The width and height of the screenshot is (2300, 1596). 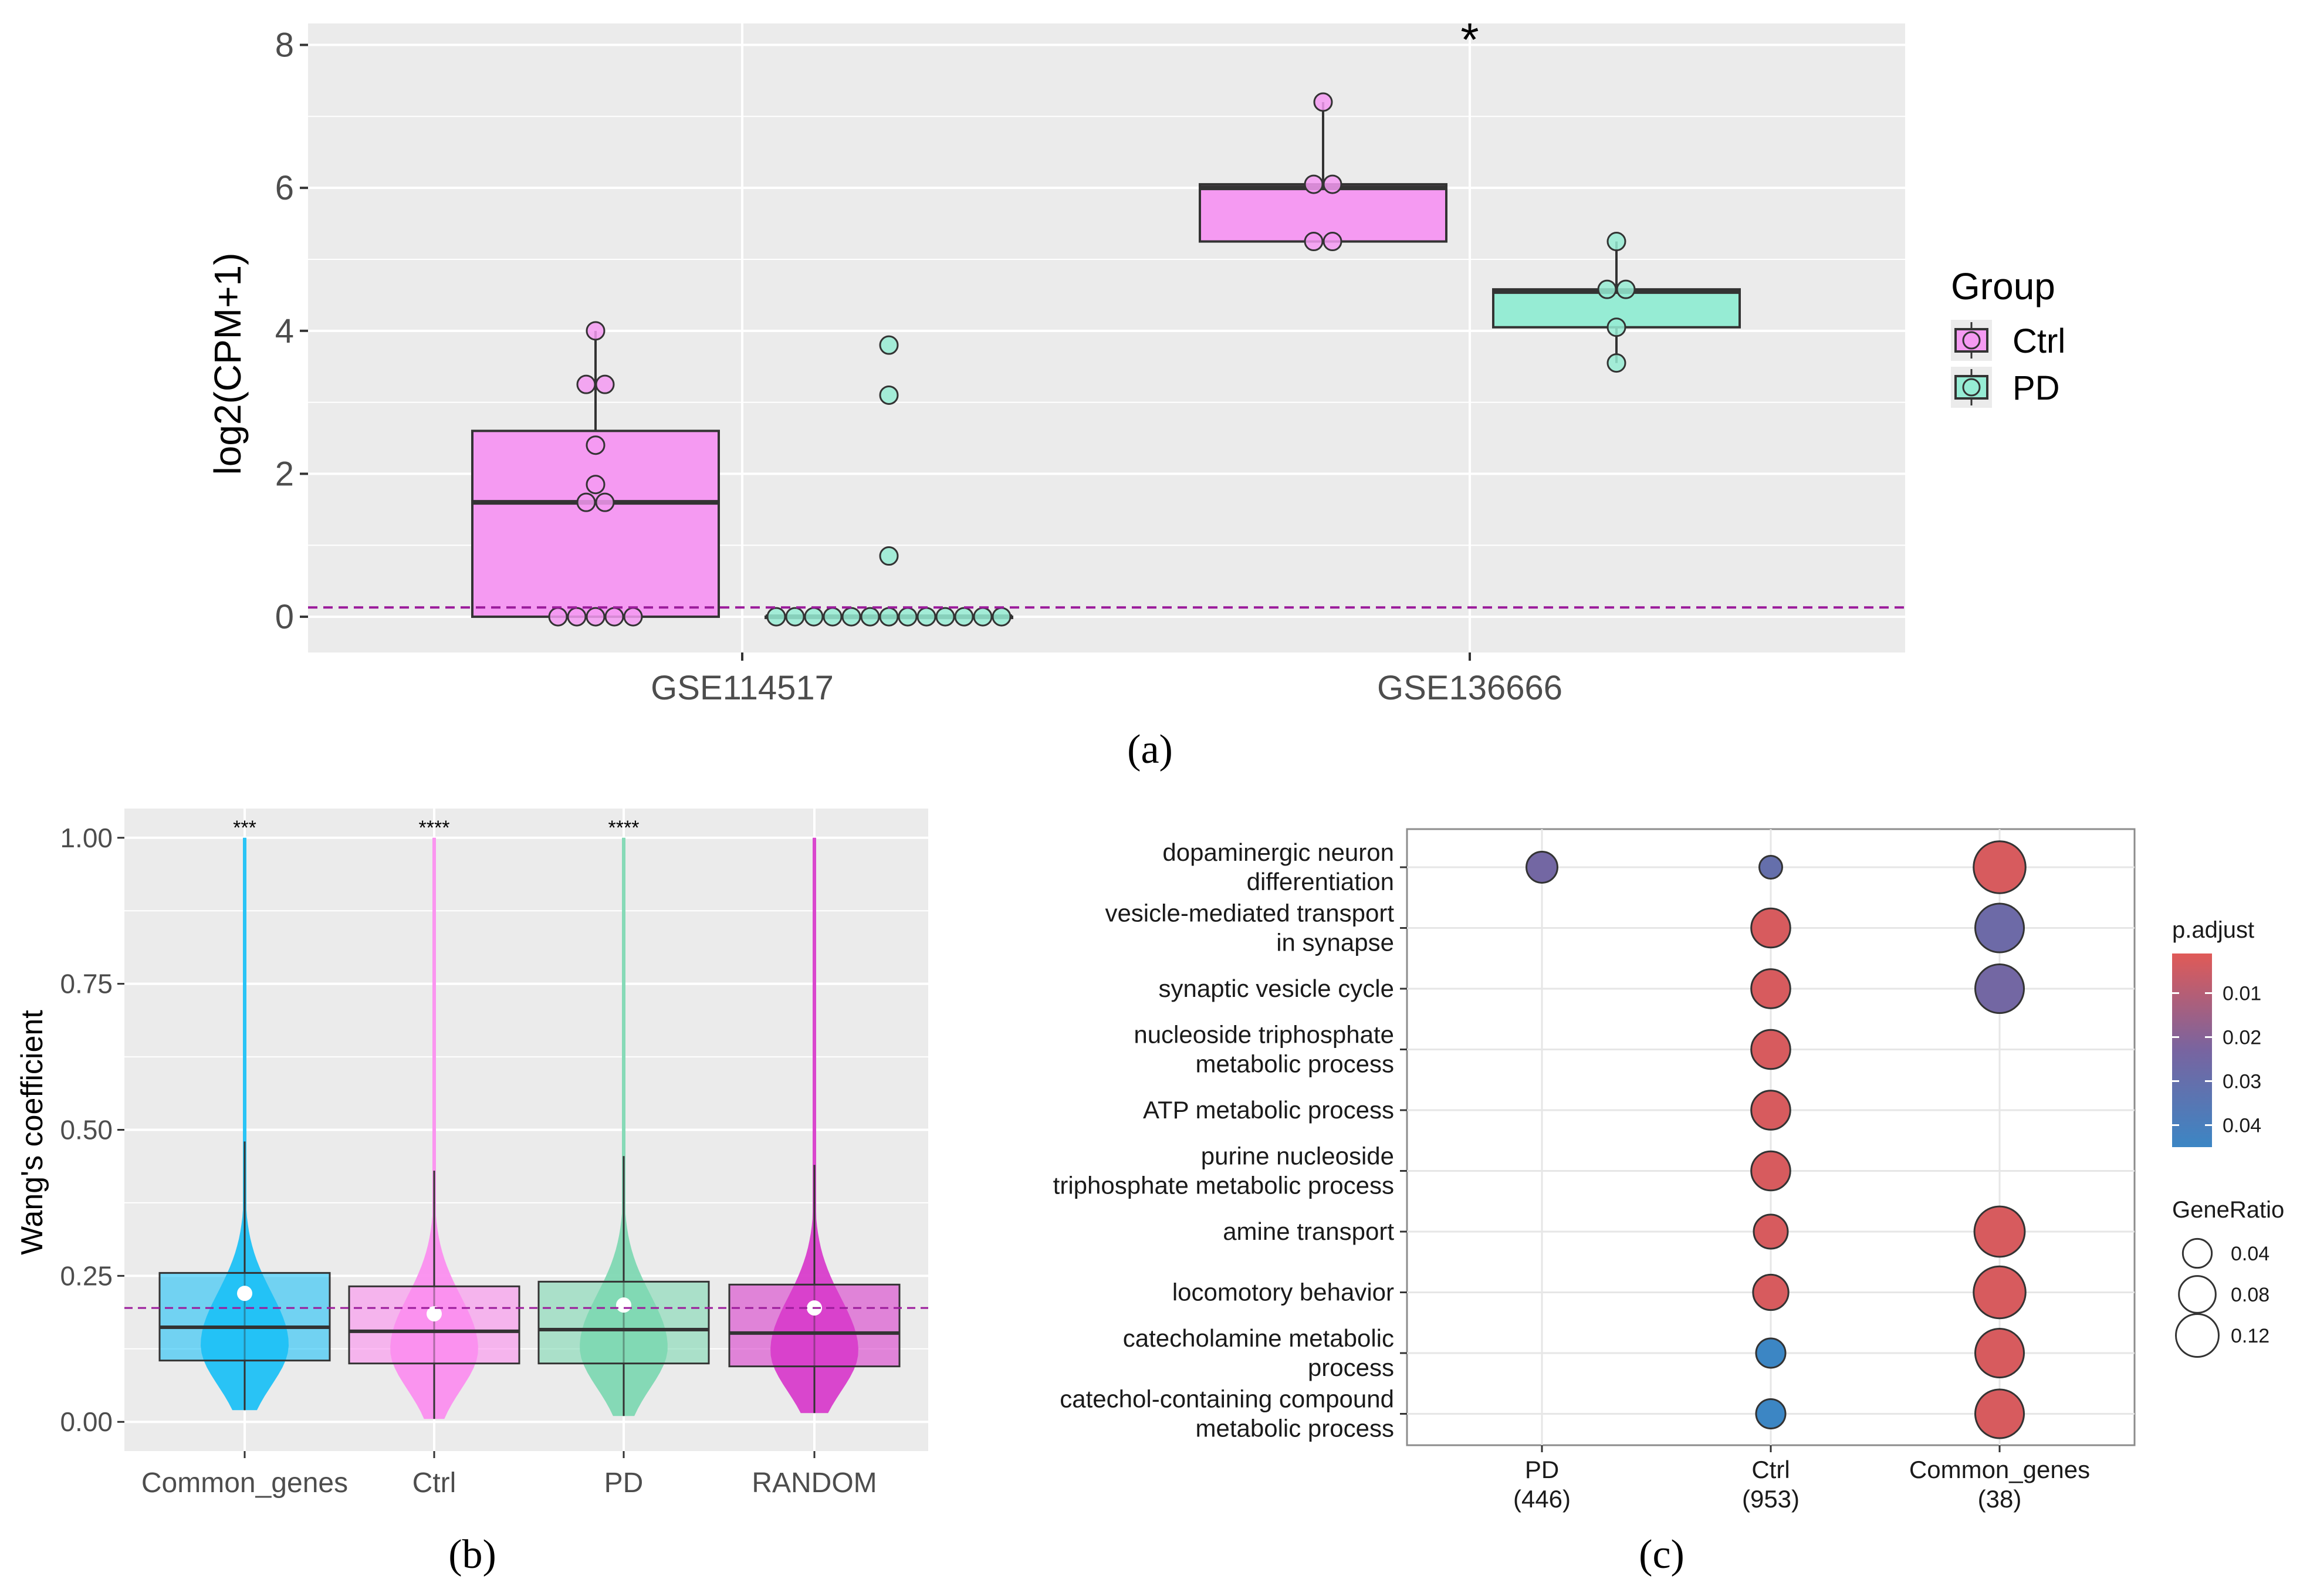 I want to click on x-tick-label: GSE114517, so click(x=743, y=688).